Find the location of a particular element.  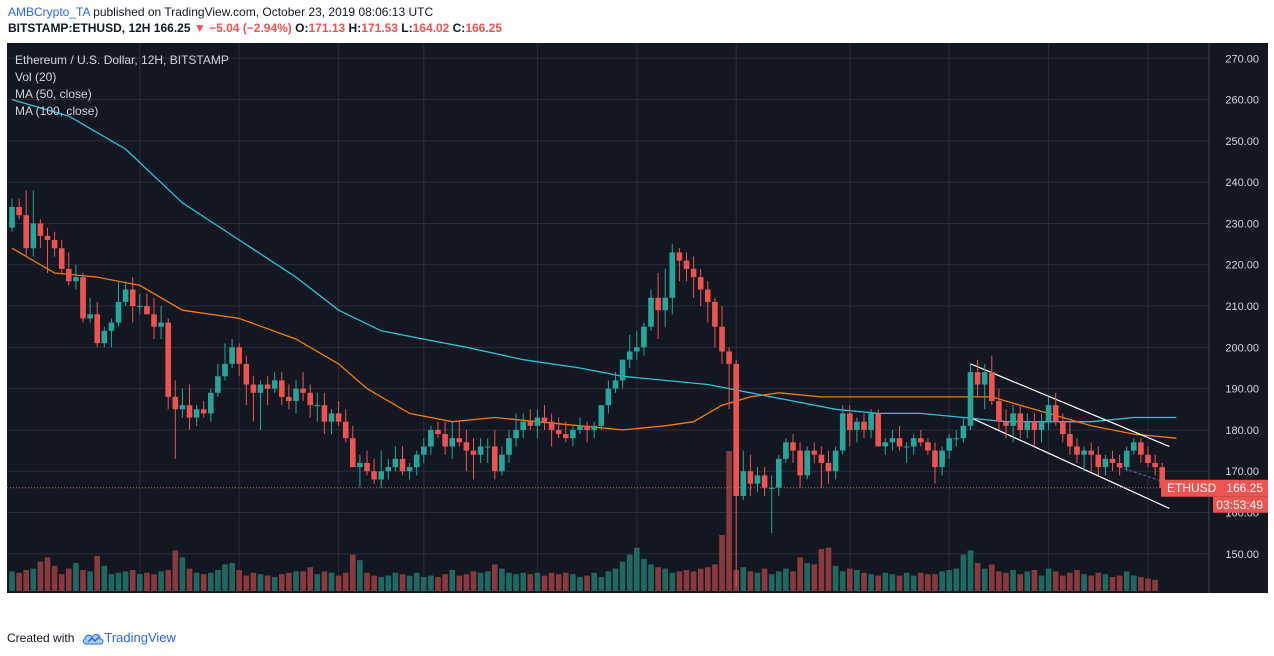

symbol-label: BITSTAMP:ETHUSD, 12H is located at coordinates (79, 28).